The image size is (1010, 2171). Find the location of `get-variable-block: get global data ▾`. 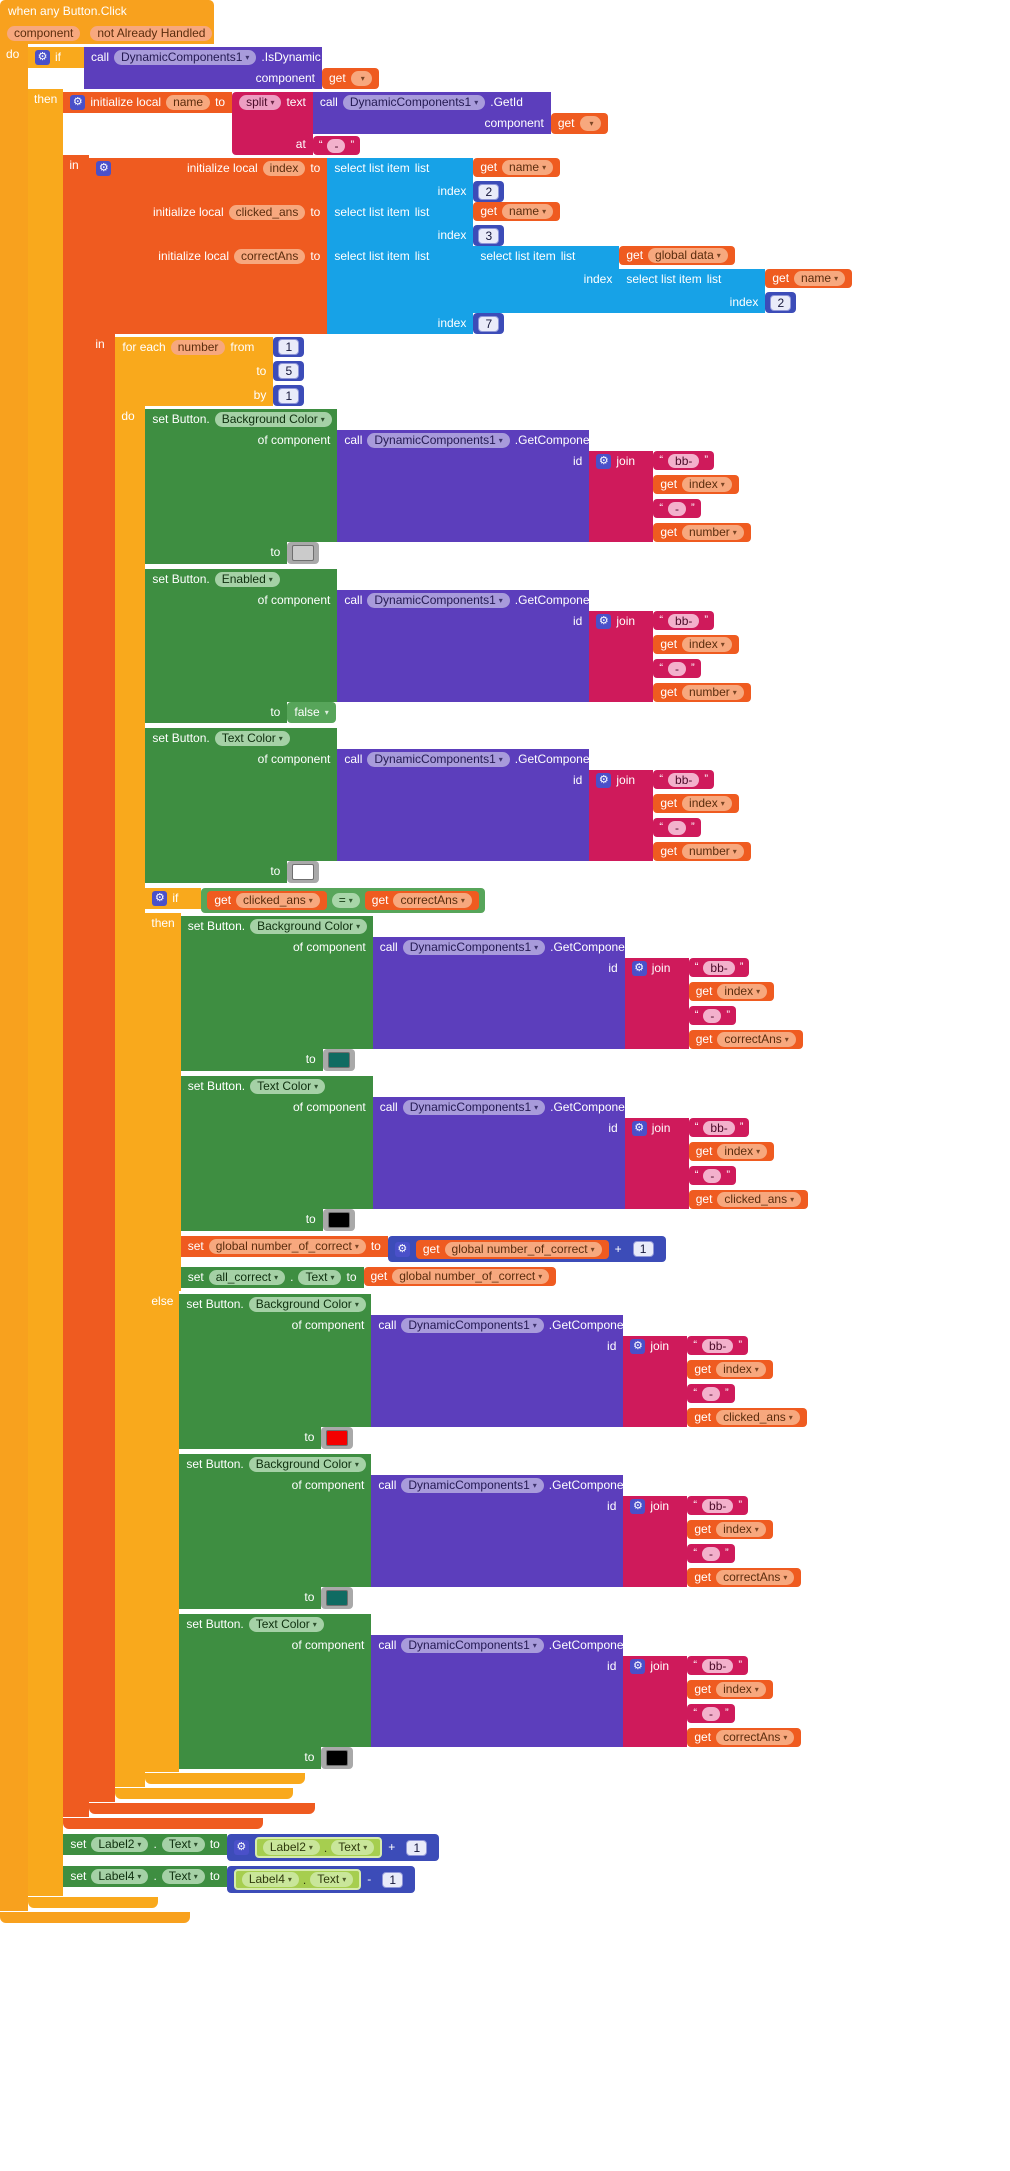

get-variable-block: get global data ▾ is located at coordinates (677, 255).